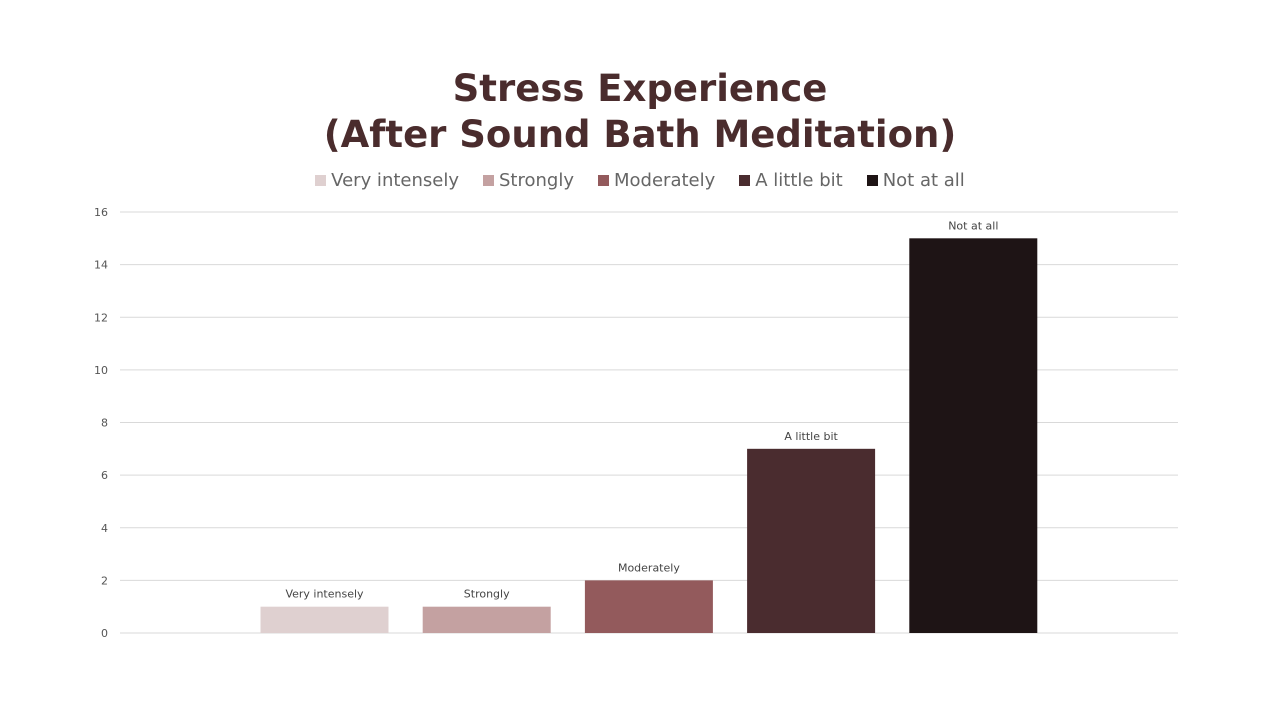 The width and height of the screenshot is (1280, 720). I want to click on legend-item-moderately: Moderately, so click(656, 180).